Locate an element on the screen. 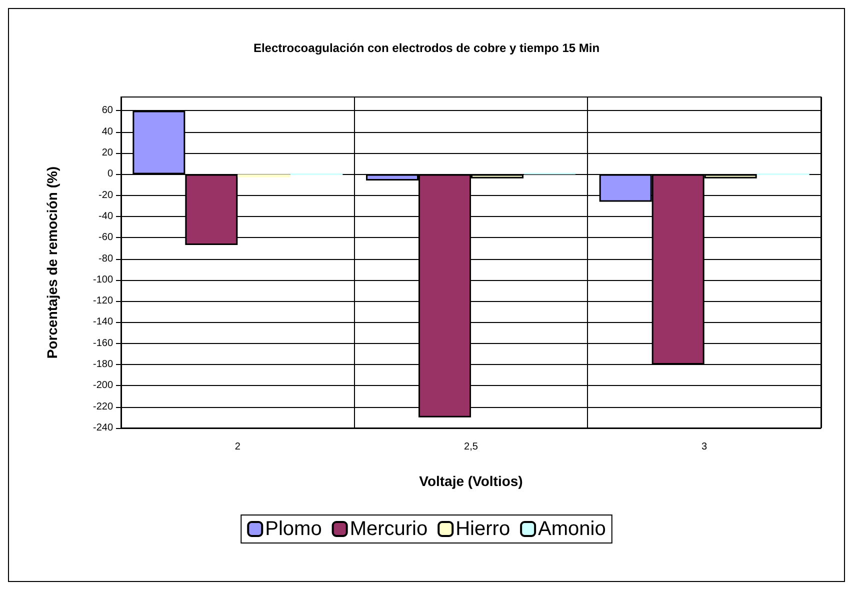 The height and width of the screenshot is (594, 857). y-tick-label: 40 is located at coordinates (108, 132).